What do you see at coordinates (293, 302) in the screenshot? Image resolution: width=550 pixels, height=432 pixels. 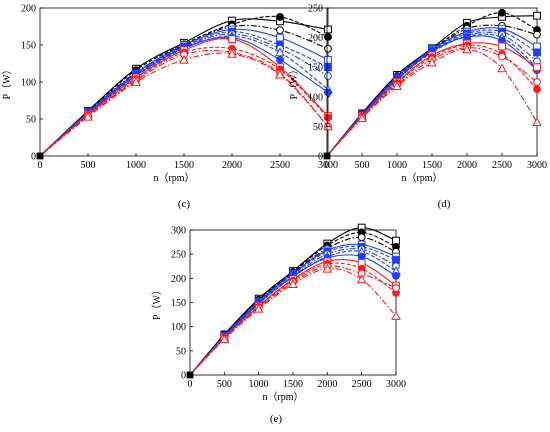 I see `plot-frame` at bounding box center [293, 302].